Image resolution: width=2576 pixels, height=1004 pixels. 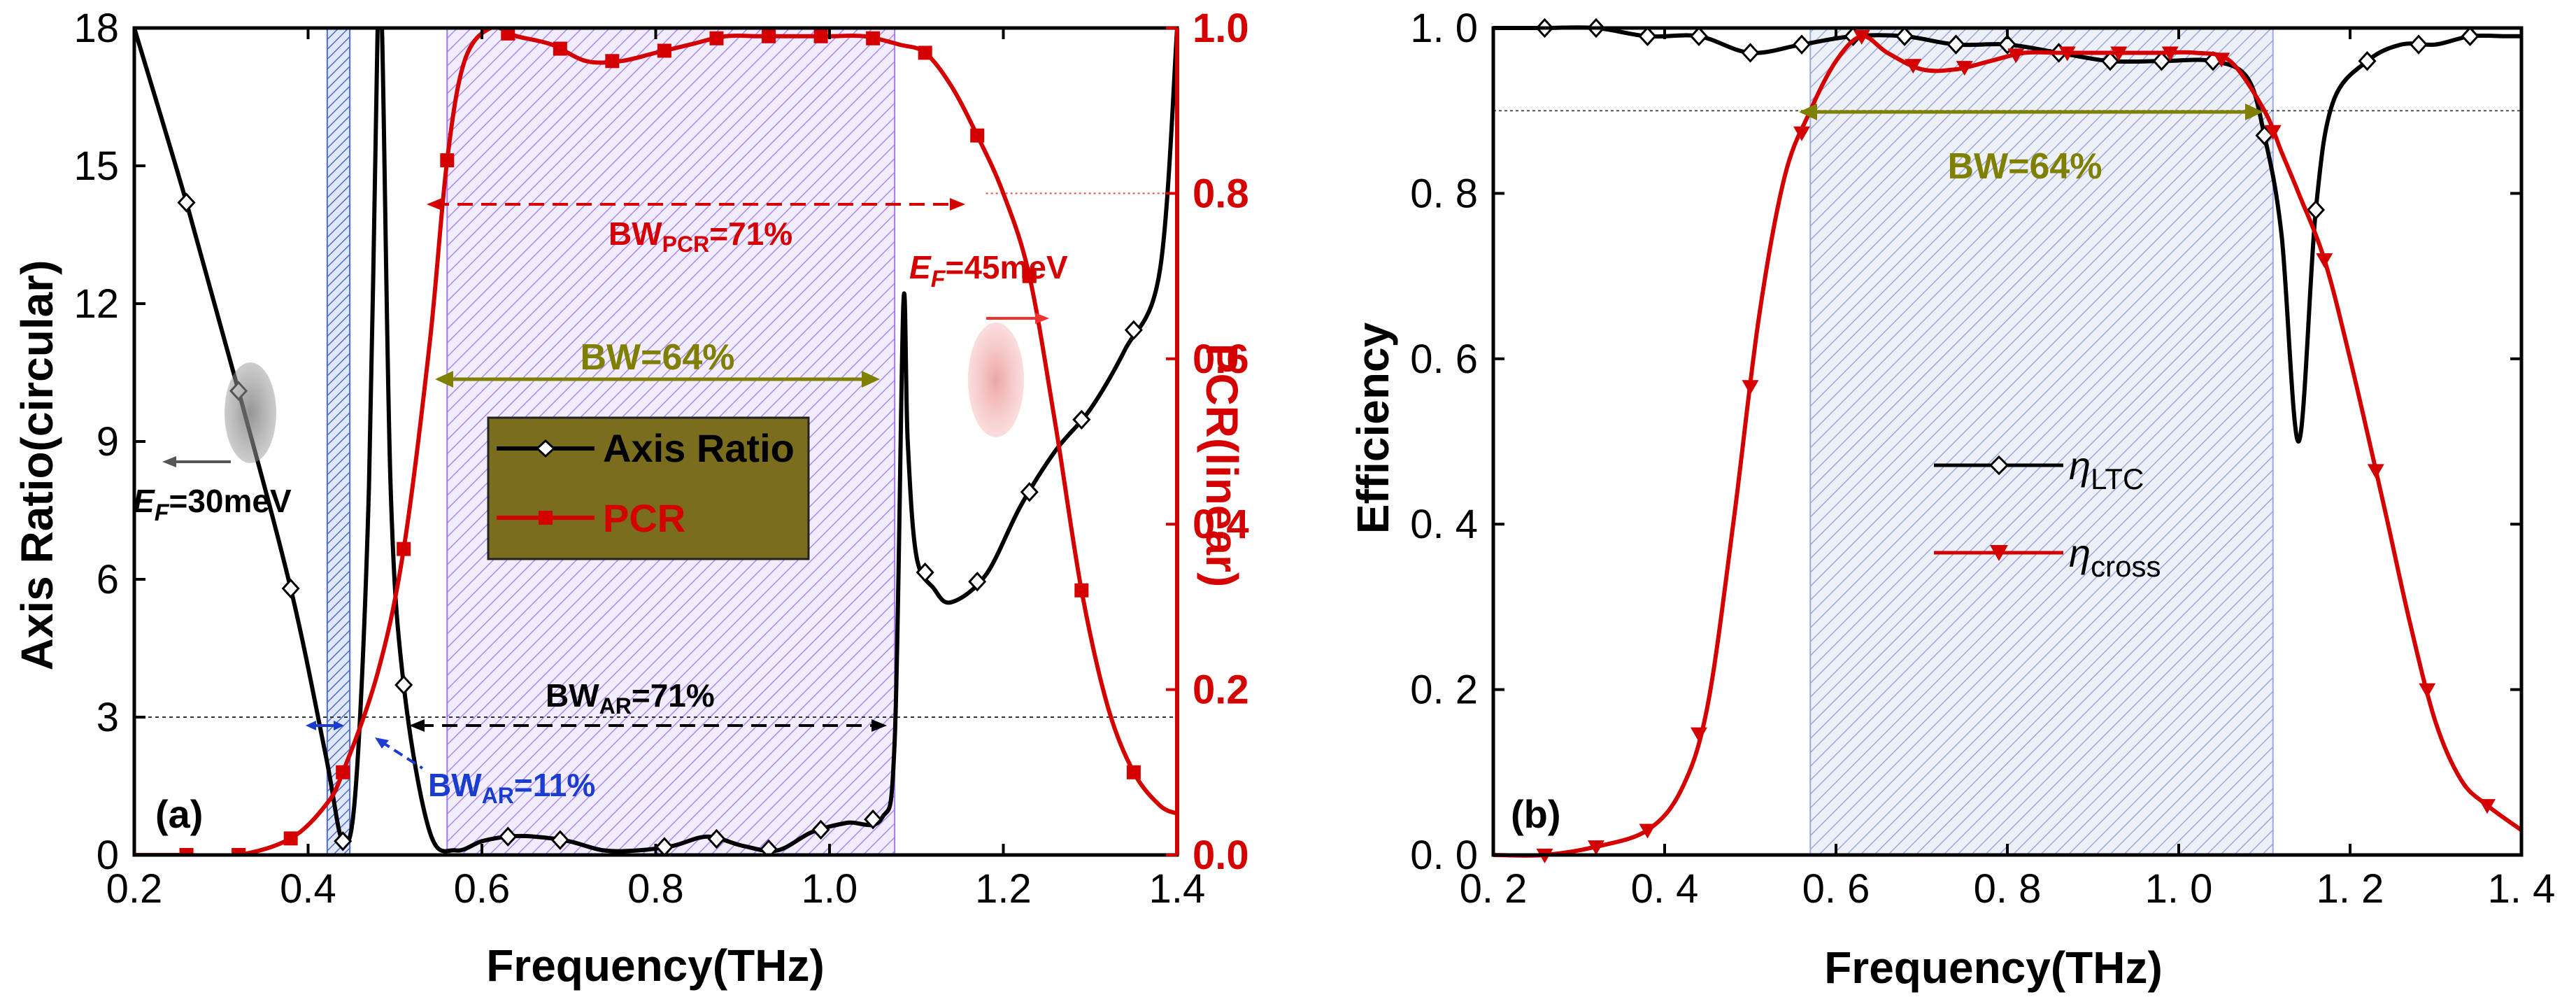 I want to click on square-marker-icon, so click(x=546, y=518).